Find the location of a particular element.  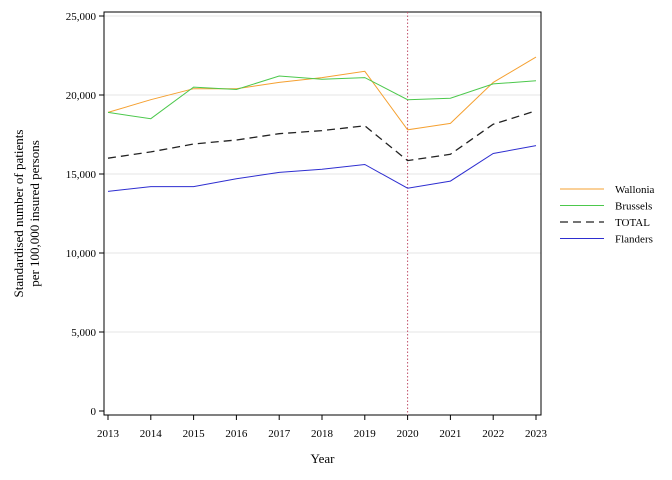

x-axis-title: Year is located at coordinates (323, 458).